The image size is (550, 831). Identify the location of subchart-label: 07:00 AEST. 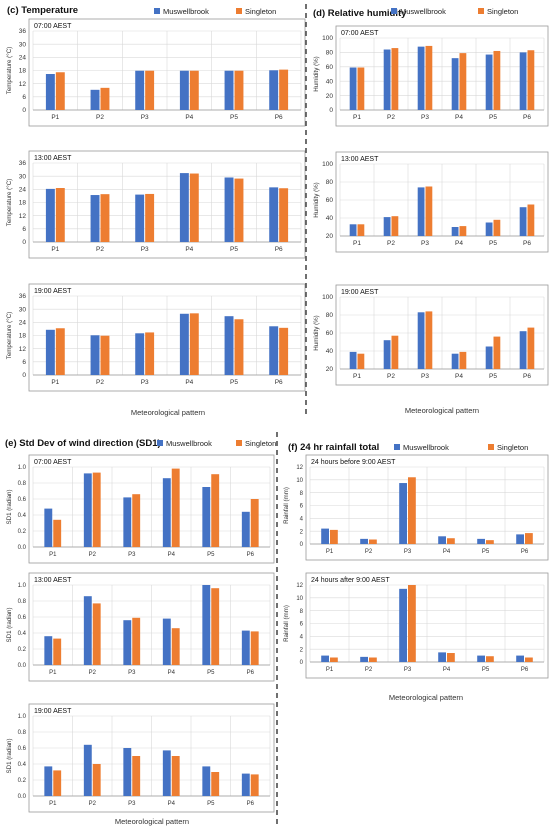
(53, 26).